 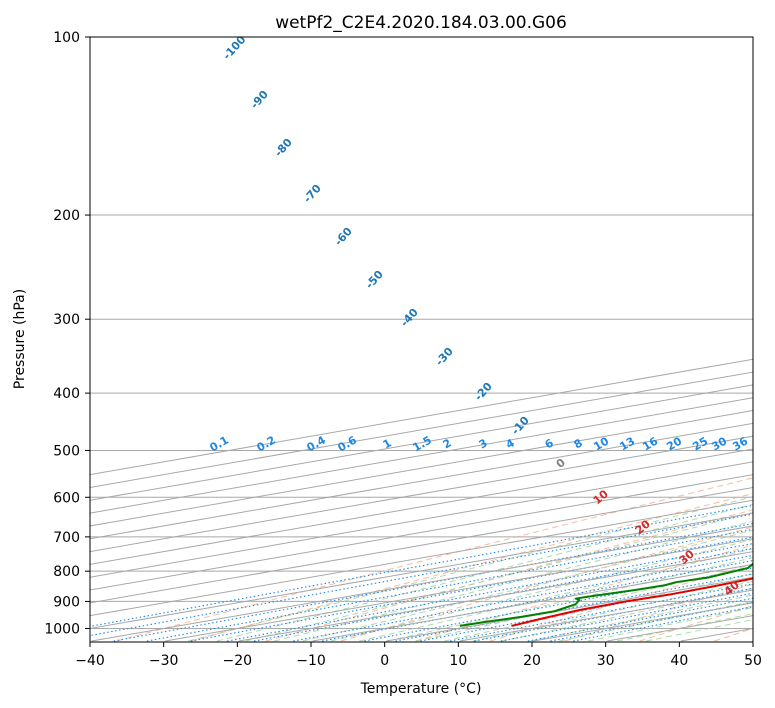 I want to click on x-tick-label: 30, so click(x=606, y=661).